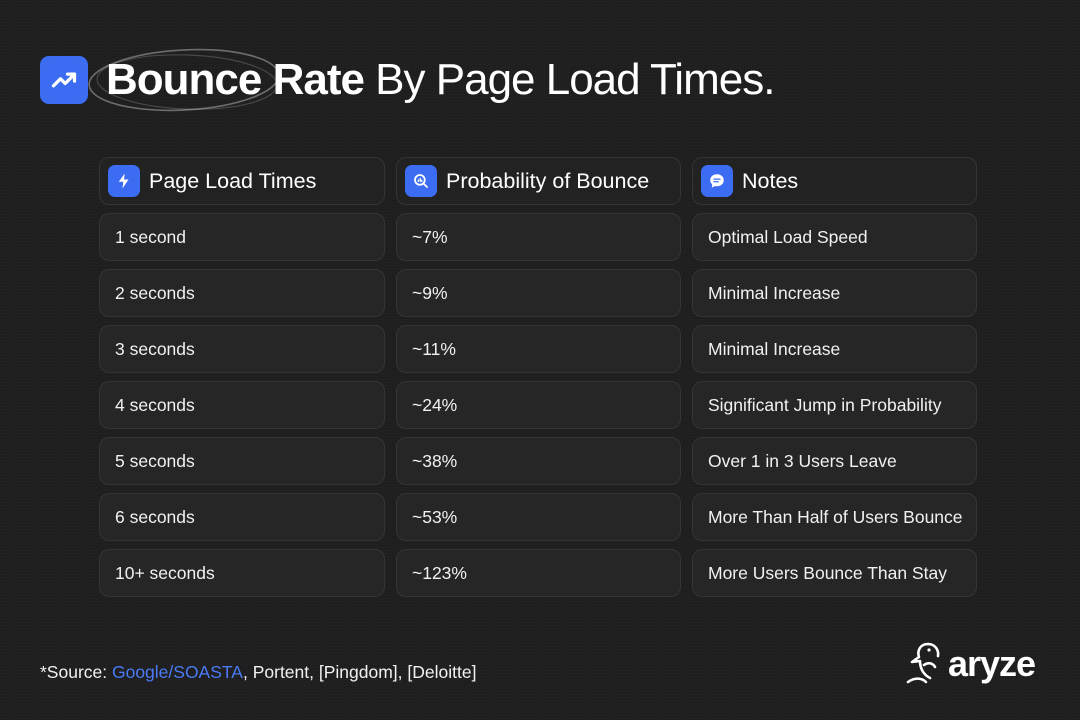 The width and height of the screenshot is (1080, 720). What do you see at coordinates (834, 405) in the screenshot?
I see `note-cell: Significant Jump in Probability` at bounding box center [834, 405].